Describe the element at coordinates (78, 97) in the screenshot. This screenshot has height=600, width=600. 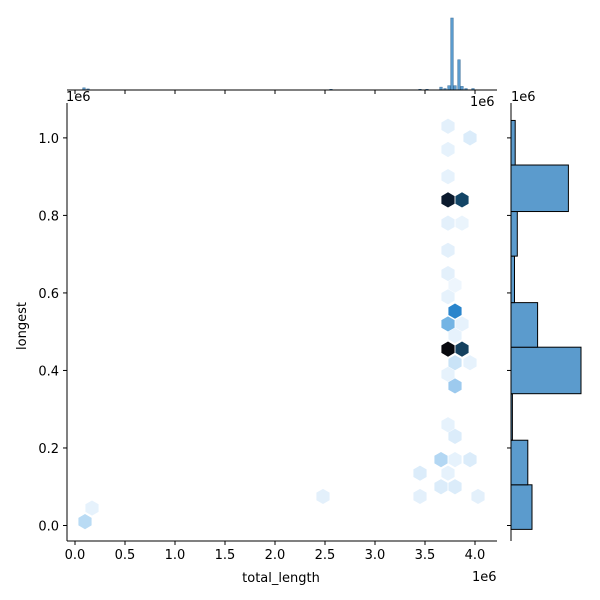
I see `y-offset-label: 1e6` at that location.